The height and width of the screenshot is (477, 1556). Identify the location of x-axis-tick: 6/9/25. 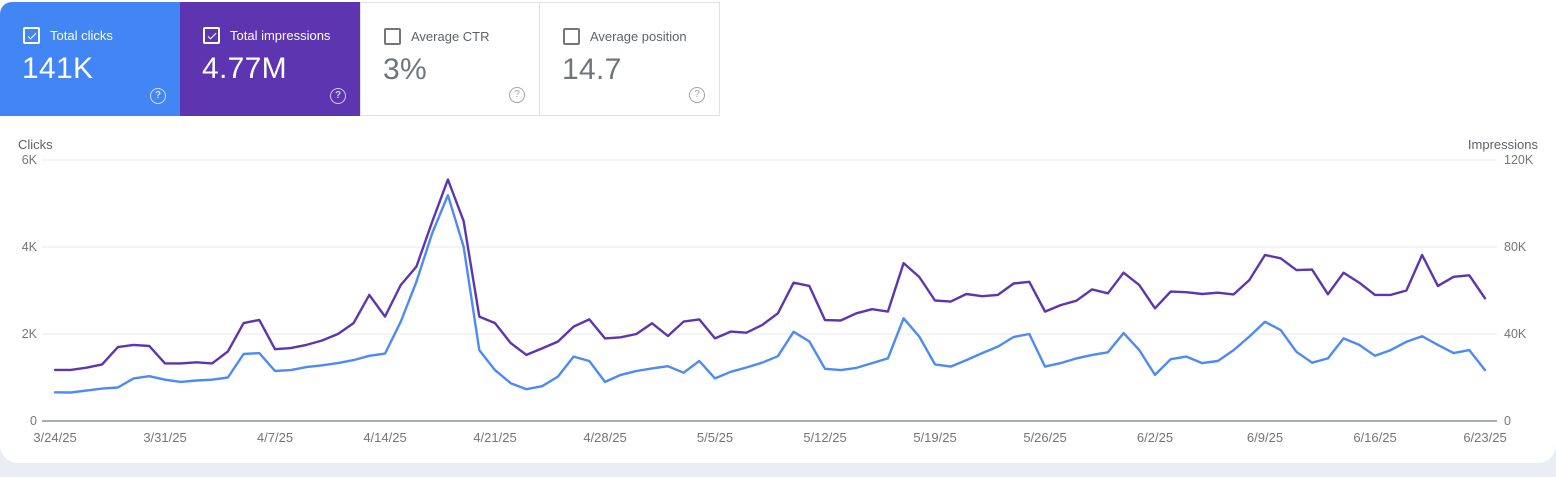
(1265, 437).